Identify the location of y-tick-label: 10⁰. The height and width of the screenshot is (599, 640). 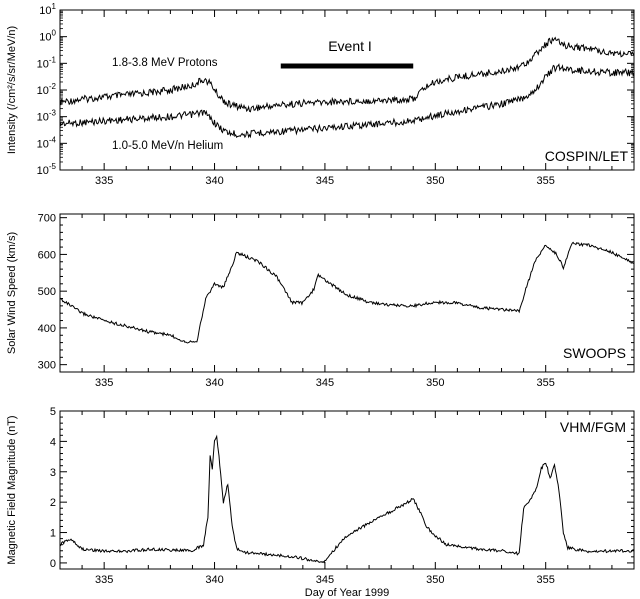
(47, 36).